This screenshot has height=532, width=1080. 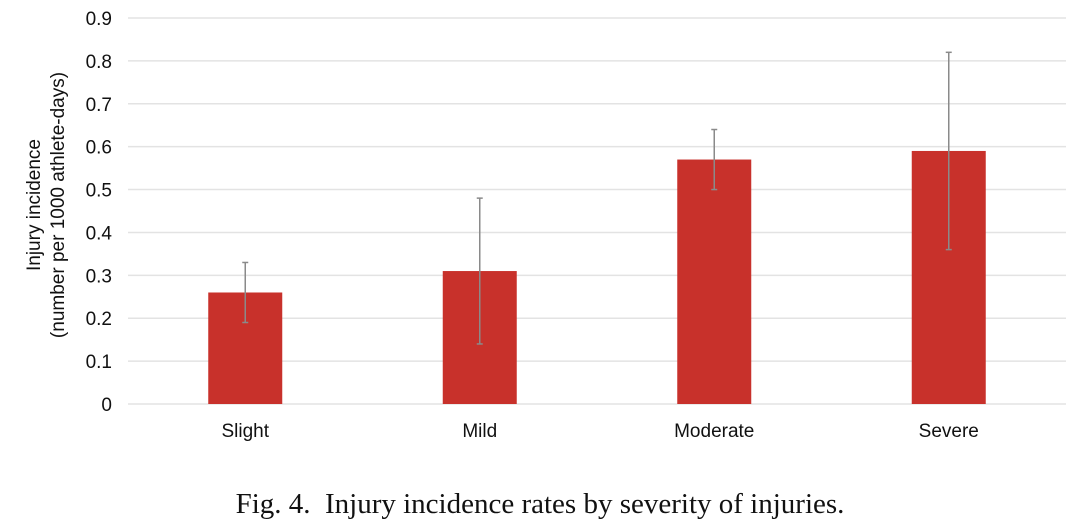 What do you see at coordinates (99, 319) in the screenshot?
I see `y-tick-label: 0.2` at bounding box center [99, 319].